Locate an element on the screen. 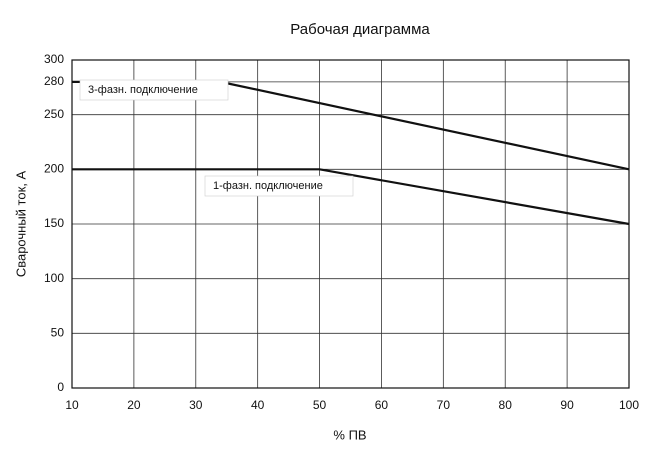 The image size is (660, 458). x-tick-label: 20 is located at coordinates (134, 405).